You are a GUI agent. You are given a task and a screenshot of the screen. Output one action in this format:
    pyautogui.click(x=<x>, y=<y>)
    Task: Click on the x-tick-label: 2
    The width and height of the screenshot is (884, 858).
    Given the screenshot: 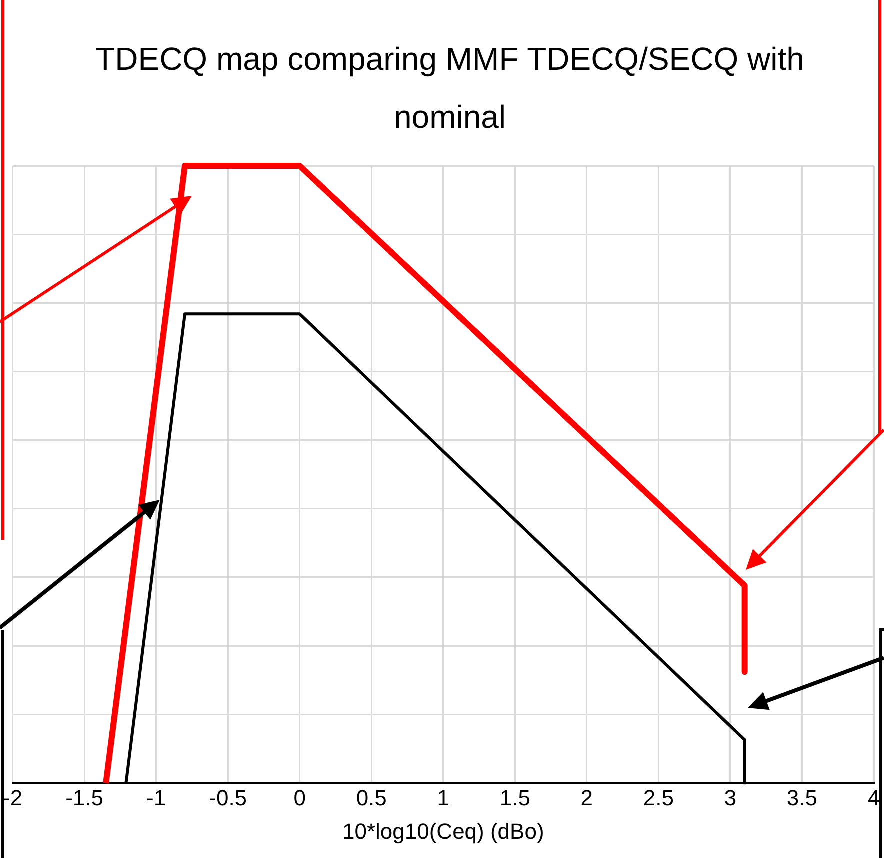 What is the action you would take?
    pyautogui.click(x=587, y=797)
    